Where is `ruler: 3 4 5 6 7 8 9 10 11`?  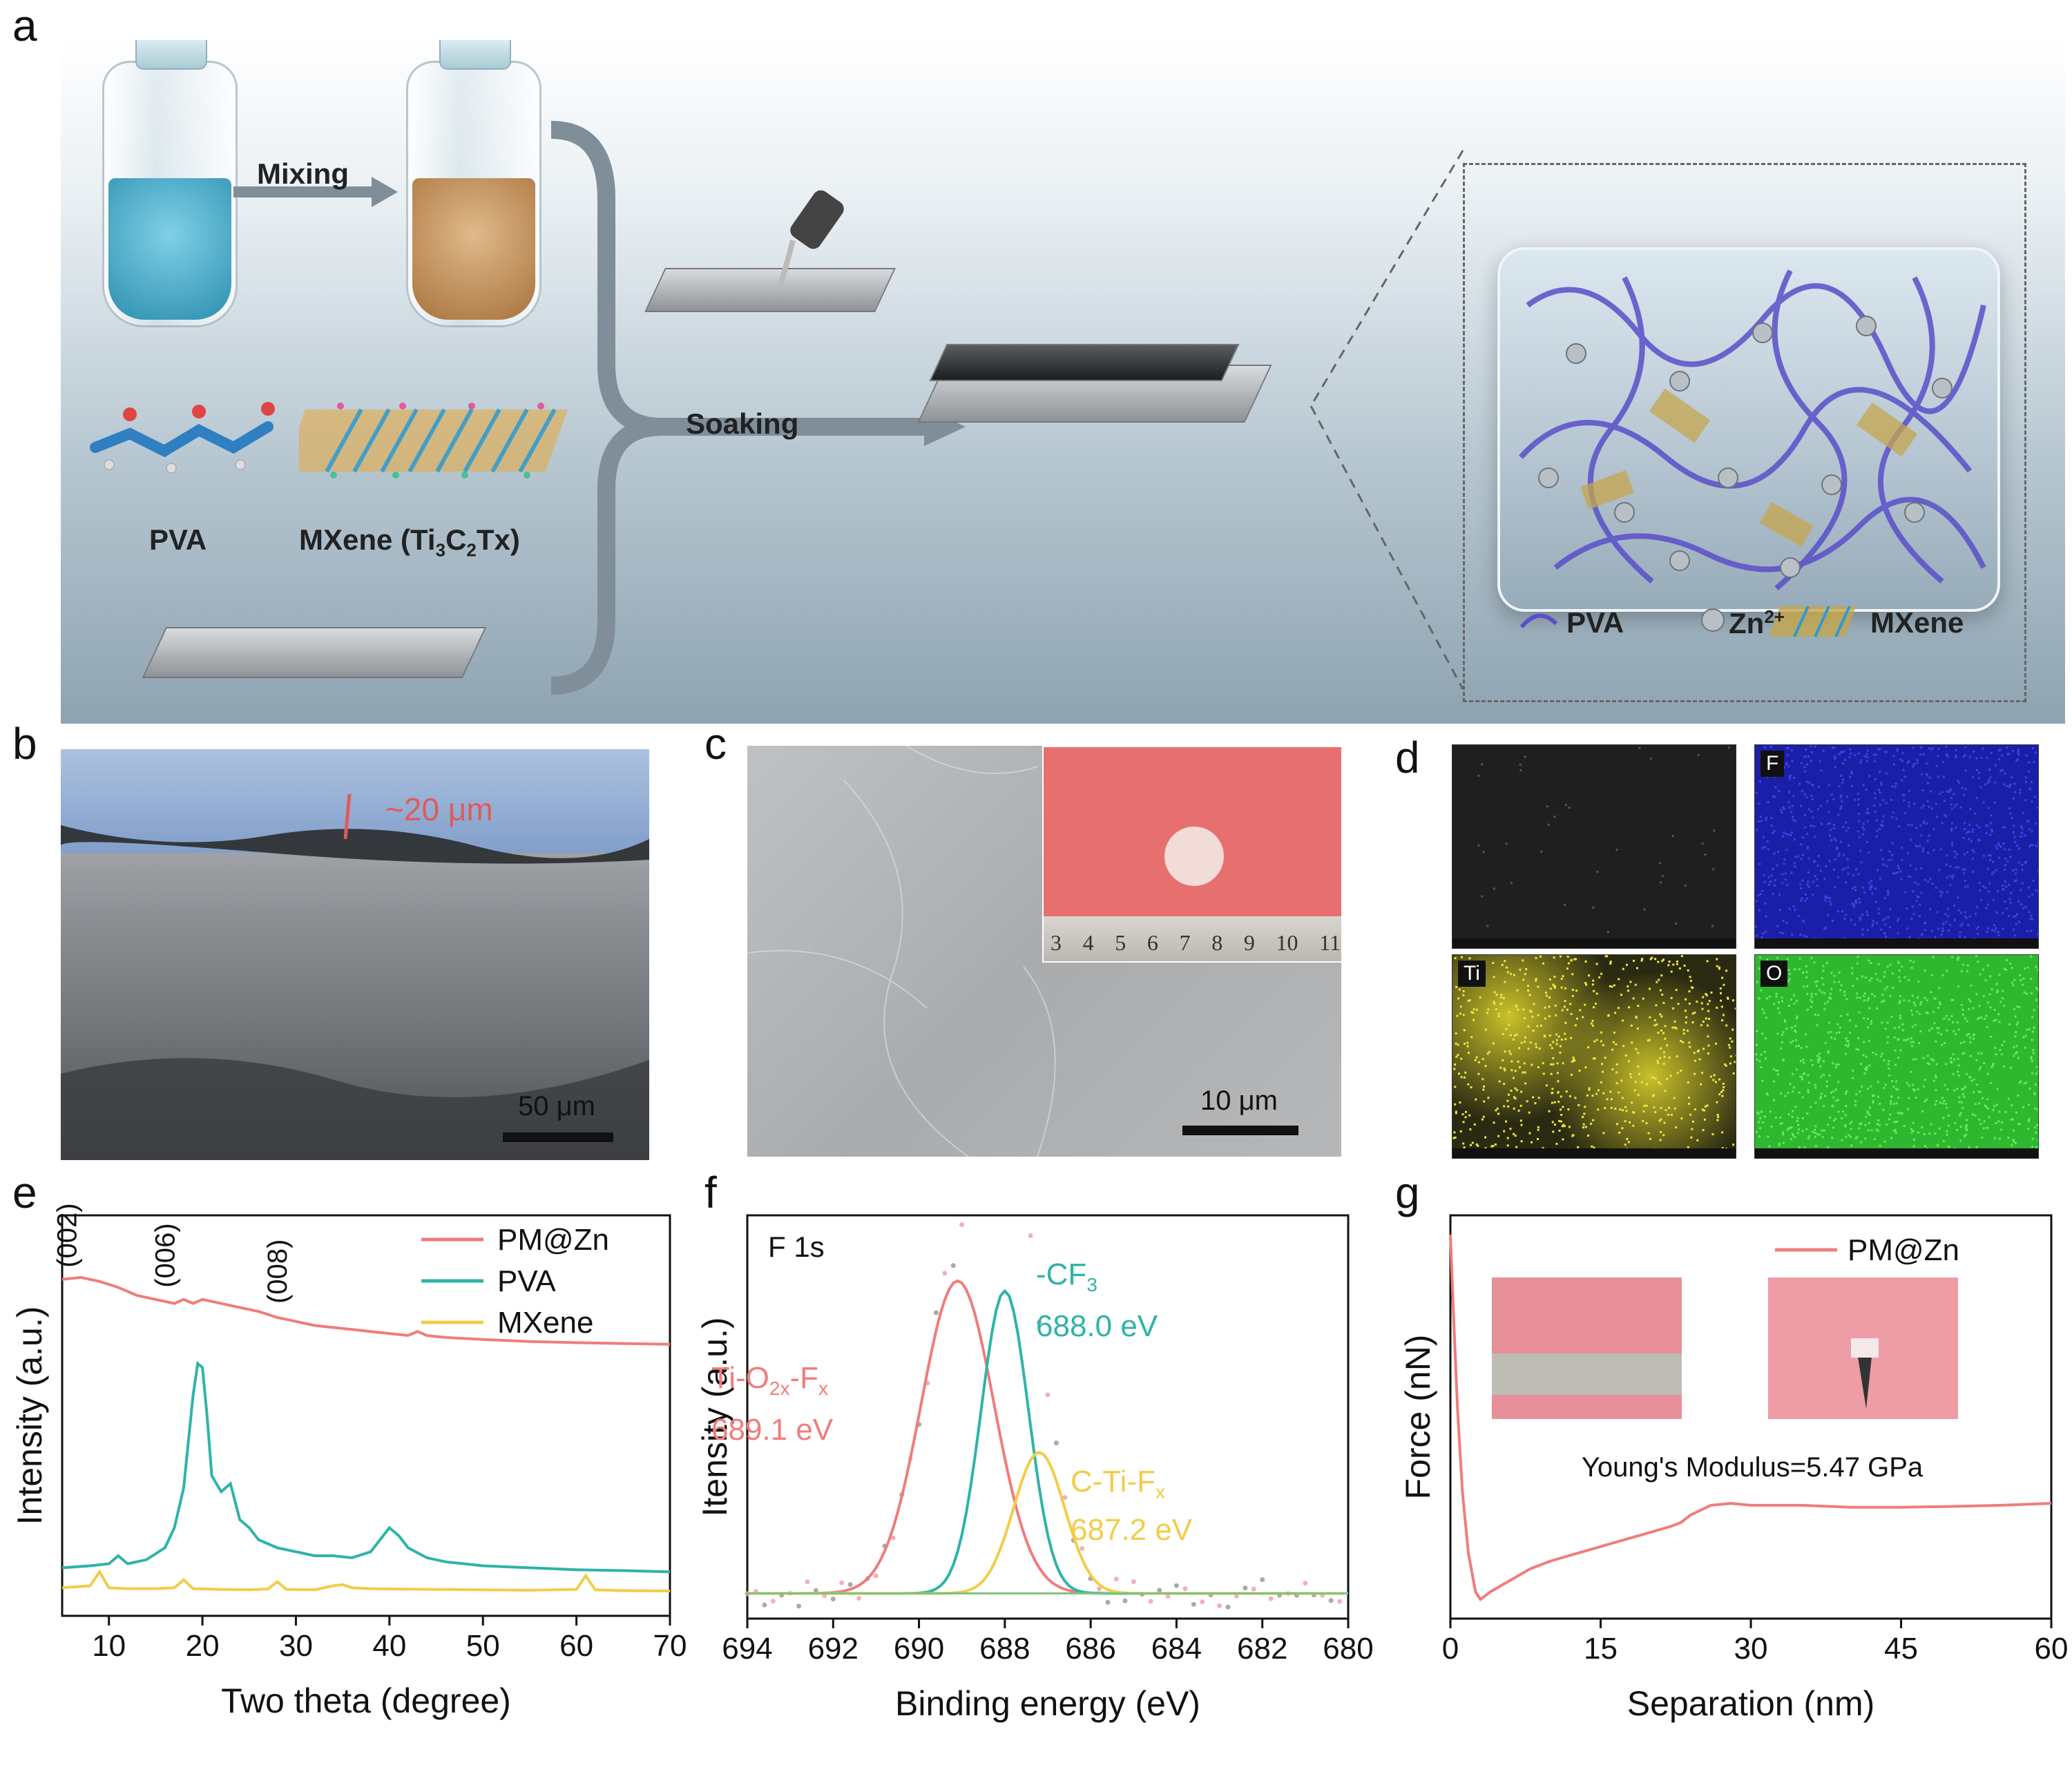 ruler: 3 4 5 6 7 8 9 10 11 is located at coordinates (1192, 938).